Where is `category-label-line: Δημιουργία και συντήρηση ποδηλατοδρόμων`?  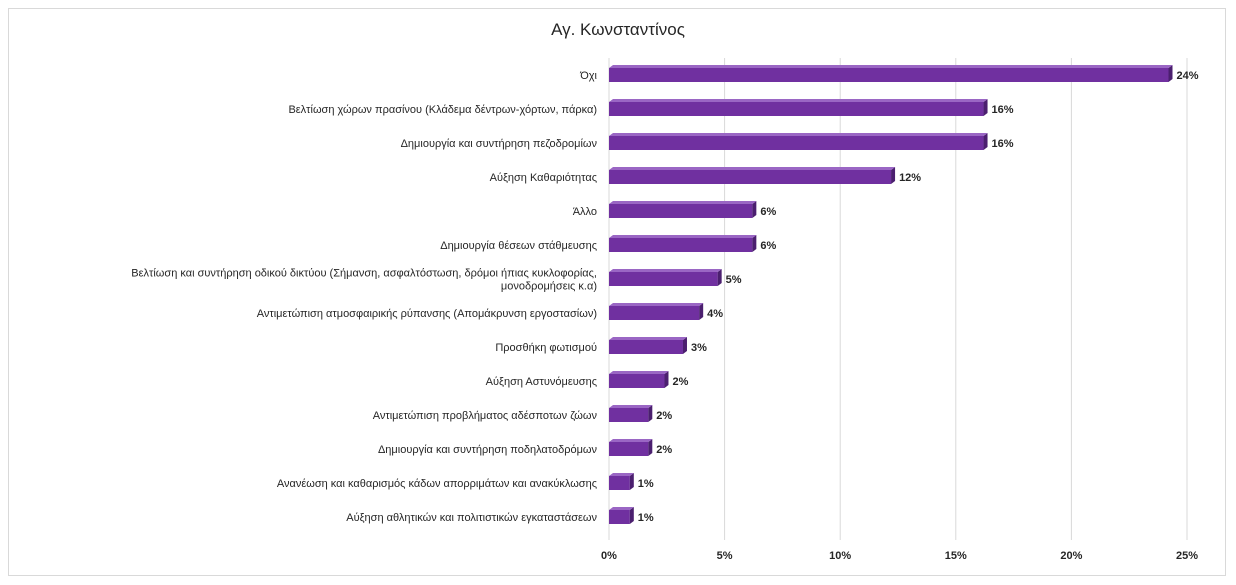
category-label-line: Δημιουργία και συντήρηση ποδηλατοδρόμων is located at coordinates (488, 450).